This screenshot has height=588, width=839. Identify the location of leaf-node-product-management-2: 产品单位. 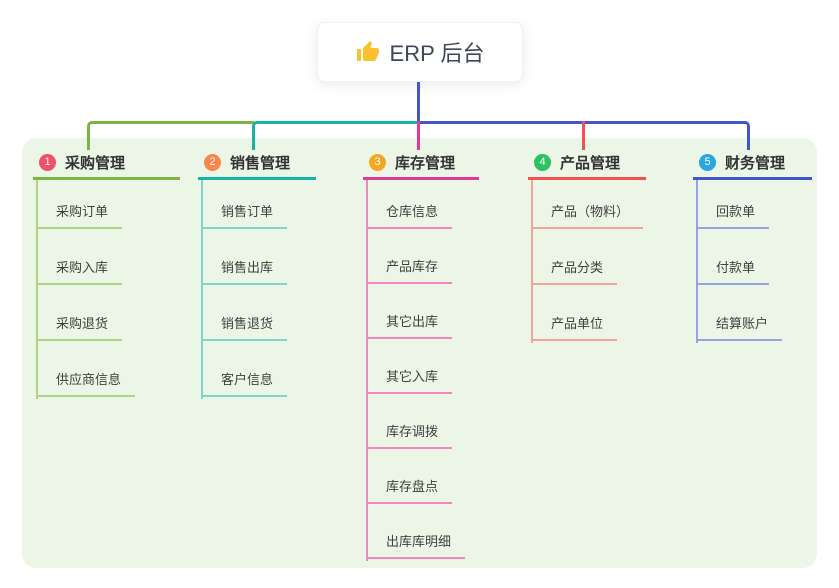
(574, 328).